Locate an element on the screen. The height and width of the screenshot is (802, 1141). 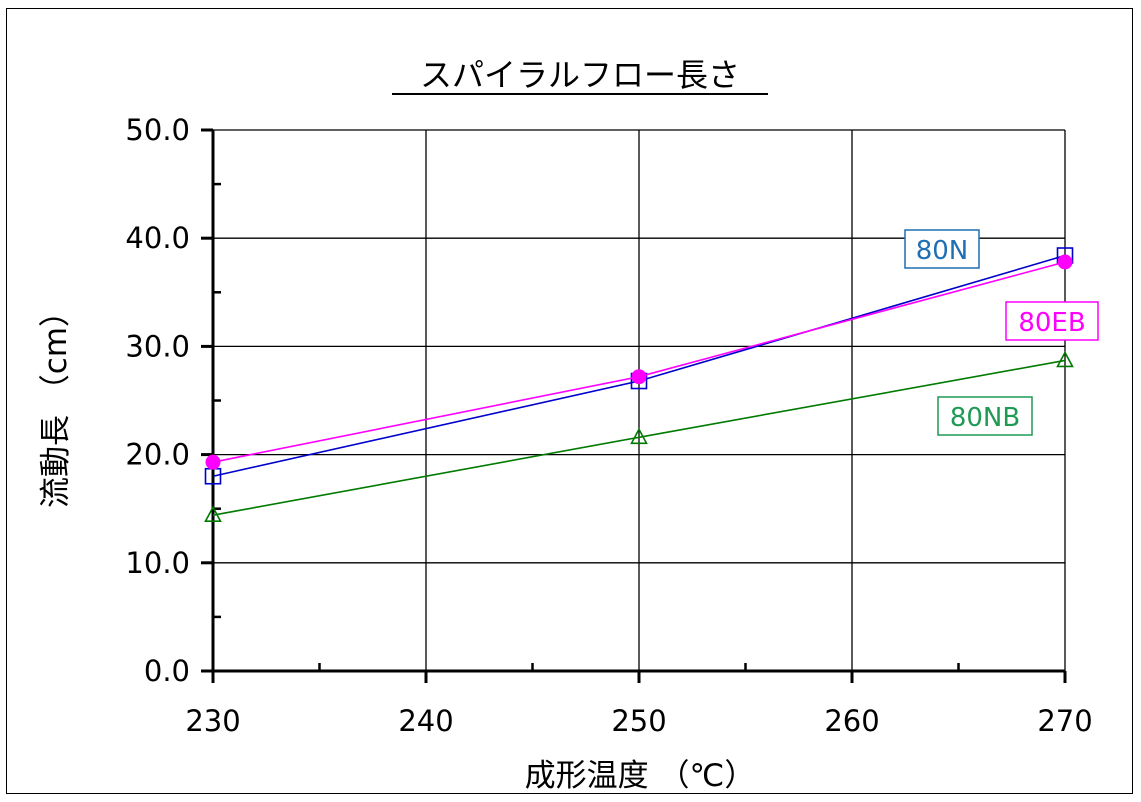
series-label-80N: 80N is located at coordinates (942, 251).